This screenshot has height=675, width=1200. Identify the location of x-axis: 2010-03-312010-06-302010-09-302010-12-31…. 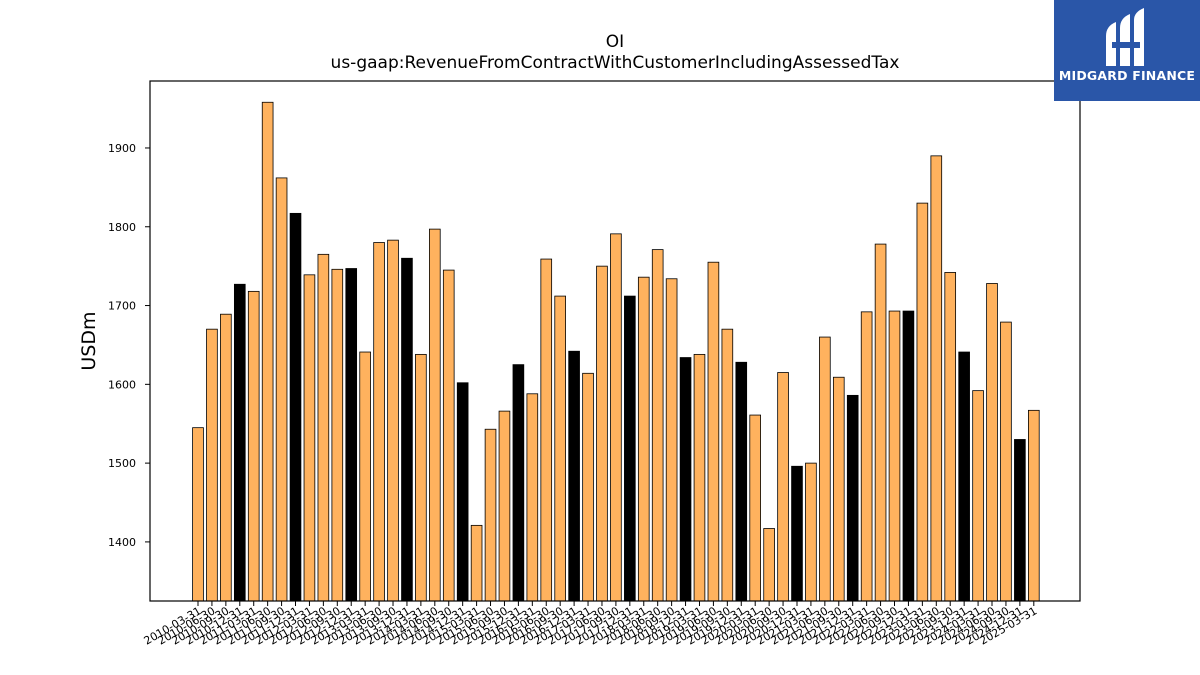
(590, 624).